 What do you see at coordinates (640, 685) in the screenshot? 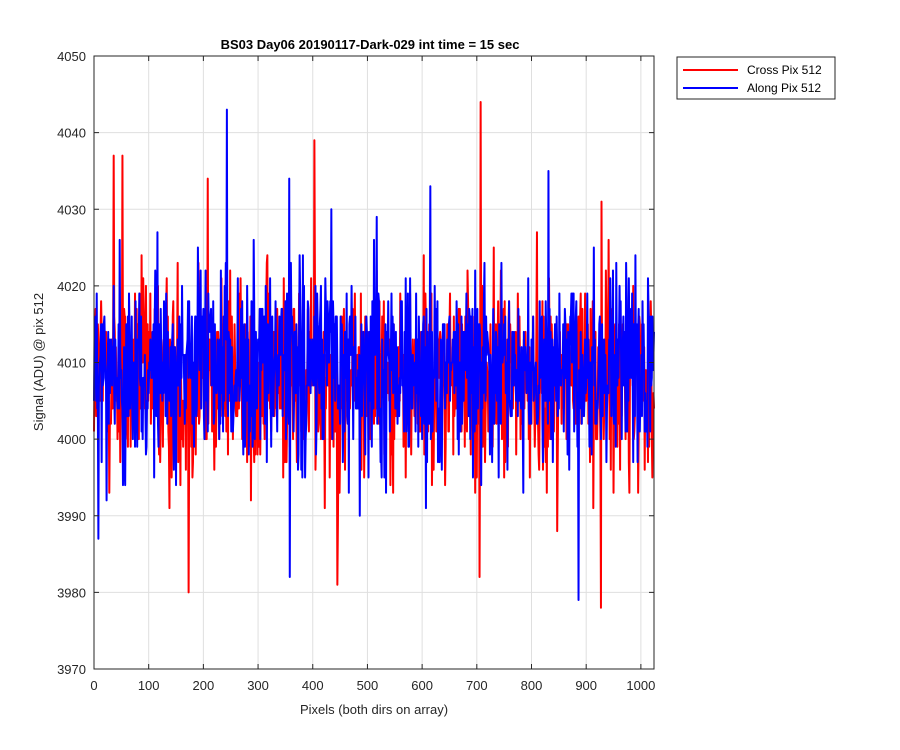
I see `x-tick-label: 1000` at bounding box center [640, 685].